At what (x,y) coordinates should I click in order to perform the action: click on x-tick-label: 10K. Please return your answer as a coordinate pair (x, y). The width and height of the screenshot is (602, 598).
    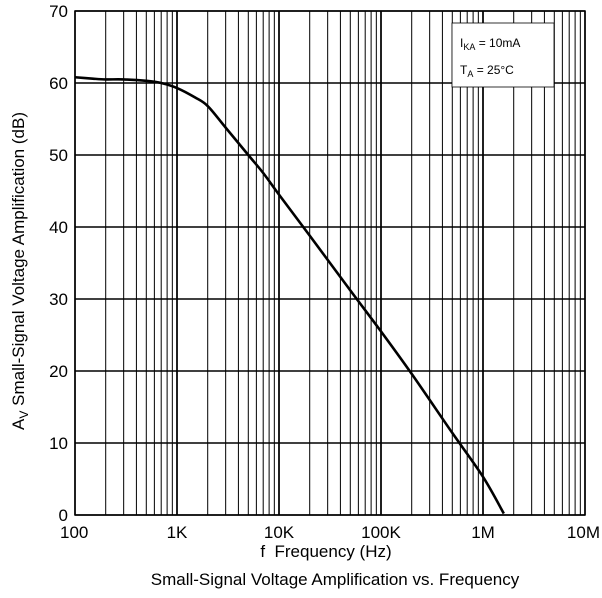
    Looking at the image, I should click on (279, 532).